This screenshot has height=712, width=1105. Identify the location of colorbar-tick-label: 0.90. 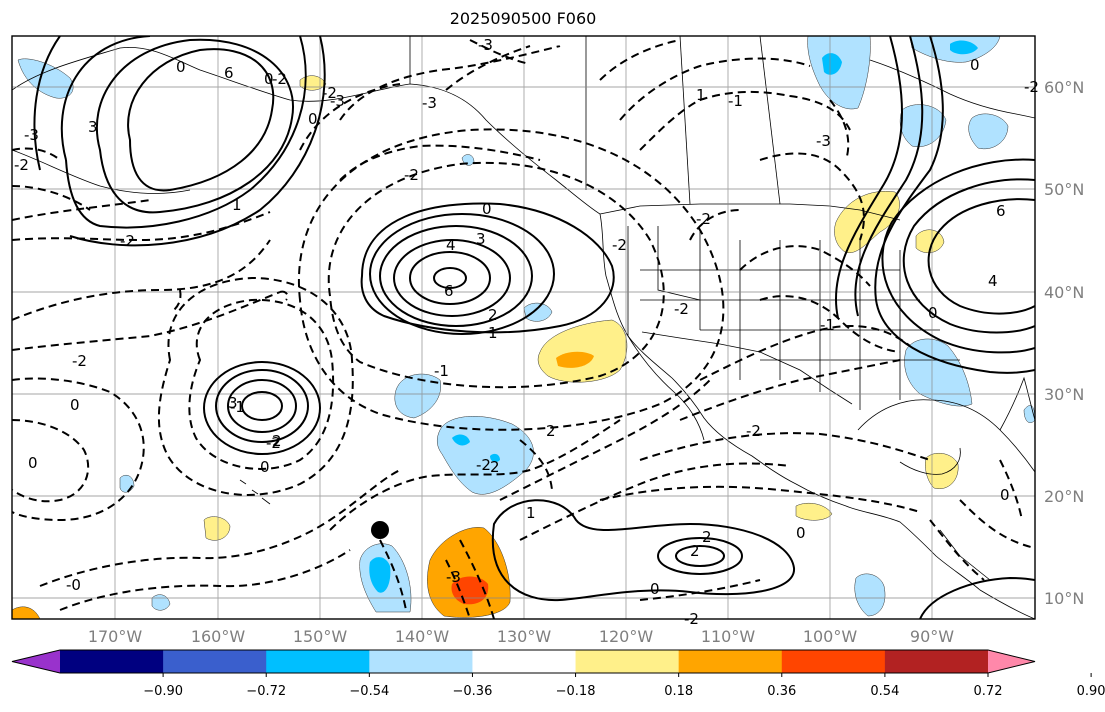
(1091, 691).